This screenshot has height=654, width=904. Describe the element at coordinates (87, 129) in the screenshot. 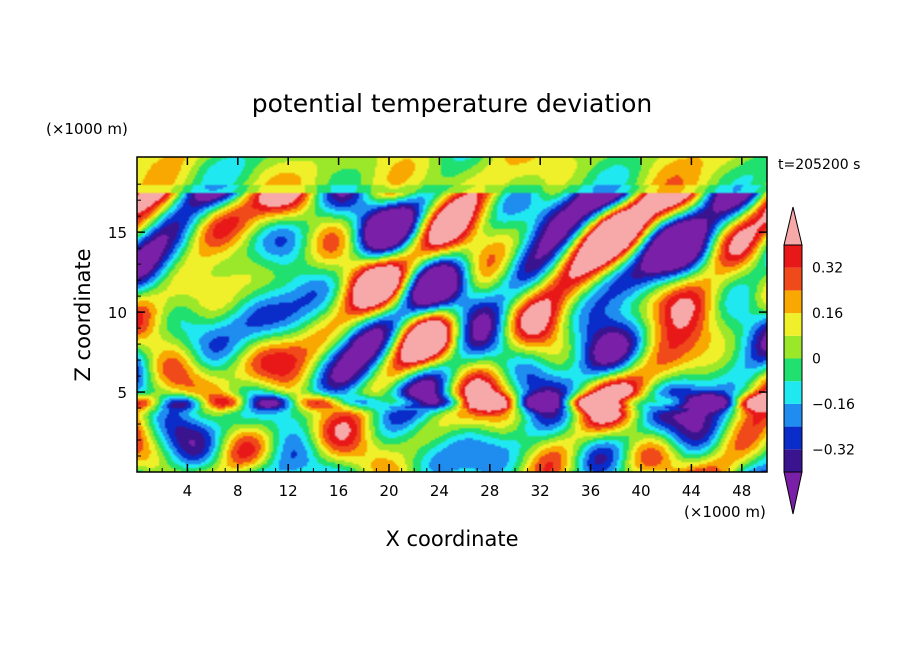

I see `y-unit-label: (×1000 m)` at that location.